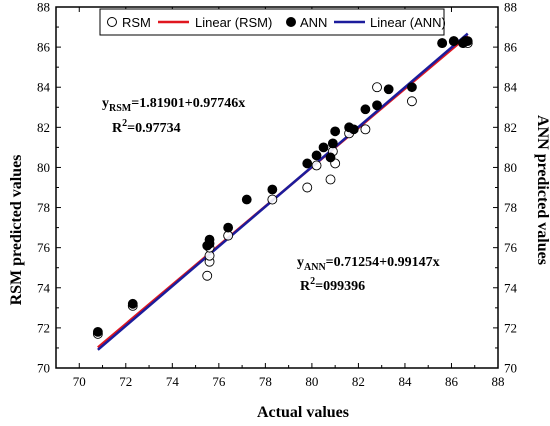 The image size is (550, 426). I want to click on x-tick-label: 82, so click(358, 381).